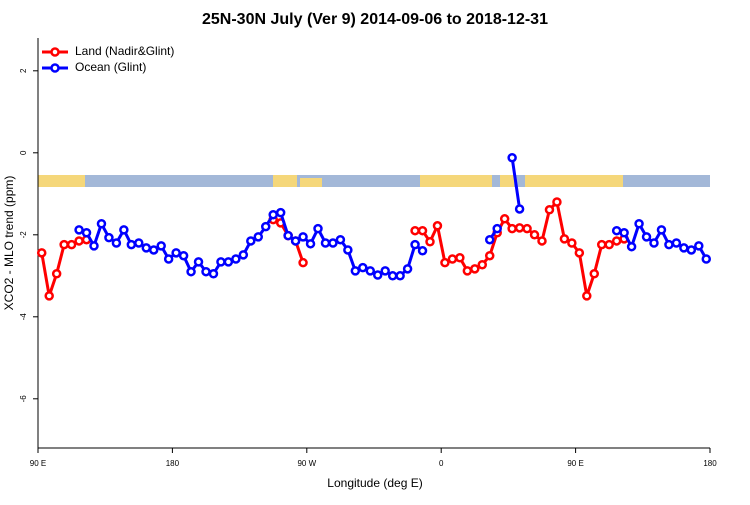 The height and width of the screenshot is (505, 750). I want to click on legend-label: Ocean (Glint), so click(110, 67).